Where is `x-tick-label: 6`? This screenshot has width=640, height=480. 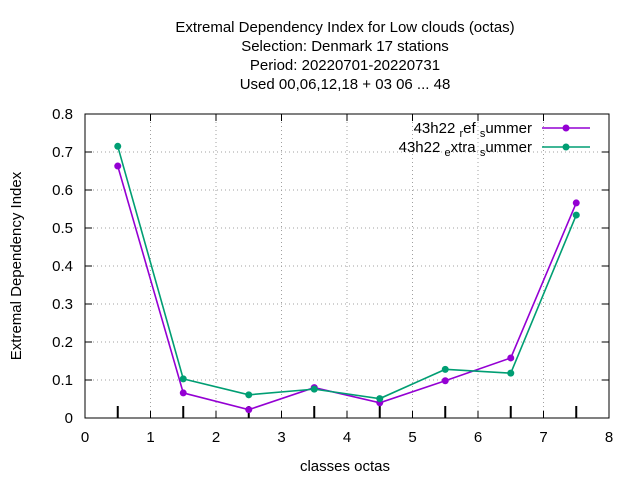 x-tick-label: 6 is located at coordinates (478, 437).